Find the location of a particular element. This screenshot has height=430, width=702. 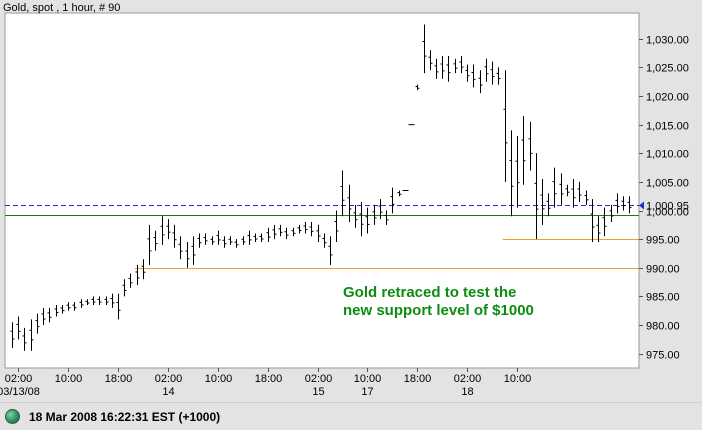

y-tick-label: 1,020.00 is located at coordinates (667, 98).